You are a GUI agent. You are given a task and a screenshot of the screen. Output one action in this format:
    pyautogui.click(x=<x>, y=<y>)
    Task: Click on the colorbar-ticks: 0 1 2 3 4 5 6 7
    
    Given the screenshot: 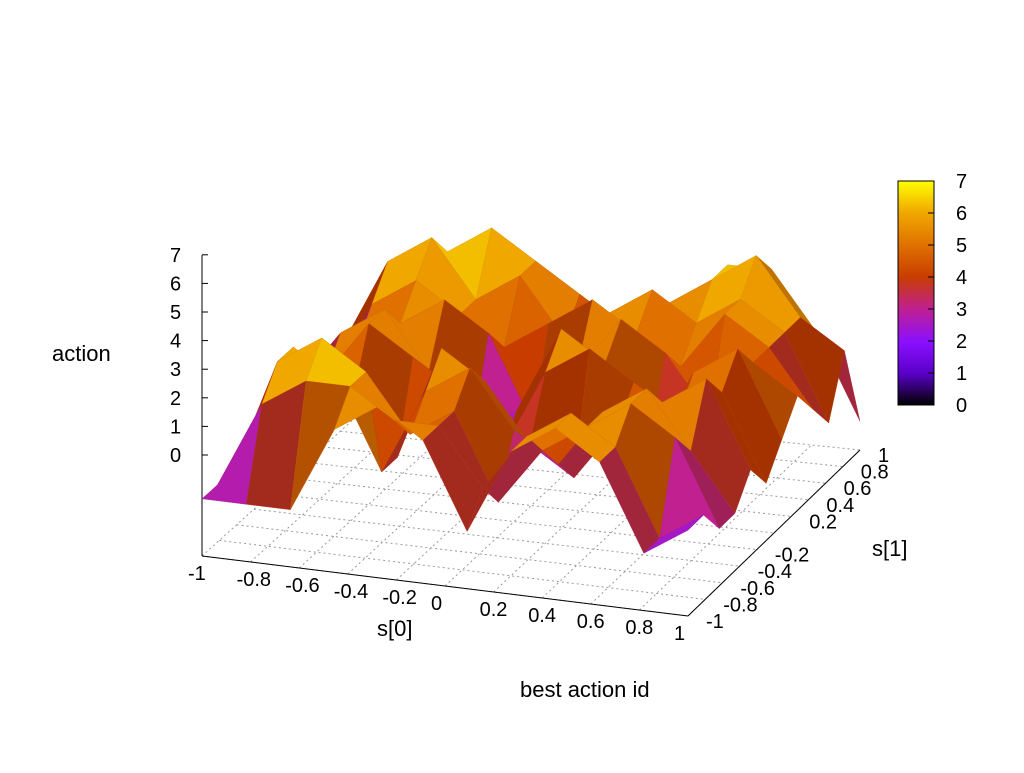 What is the action you would take?
    pyautogui.click(x=947, y=294)
    